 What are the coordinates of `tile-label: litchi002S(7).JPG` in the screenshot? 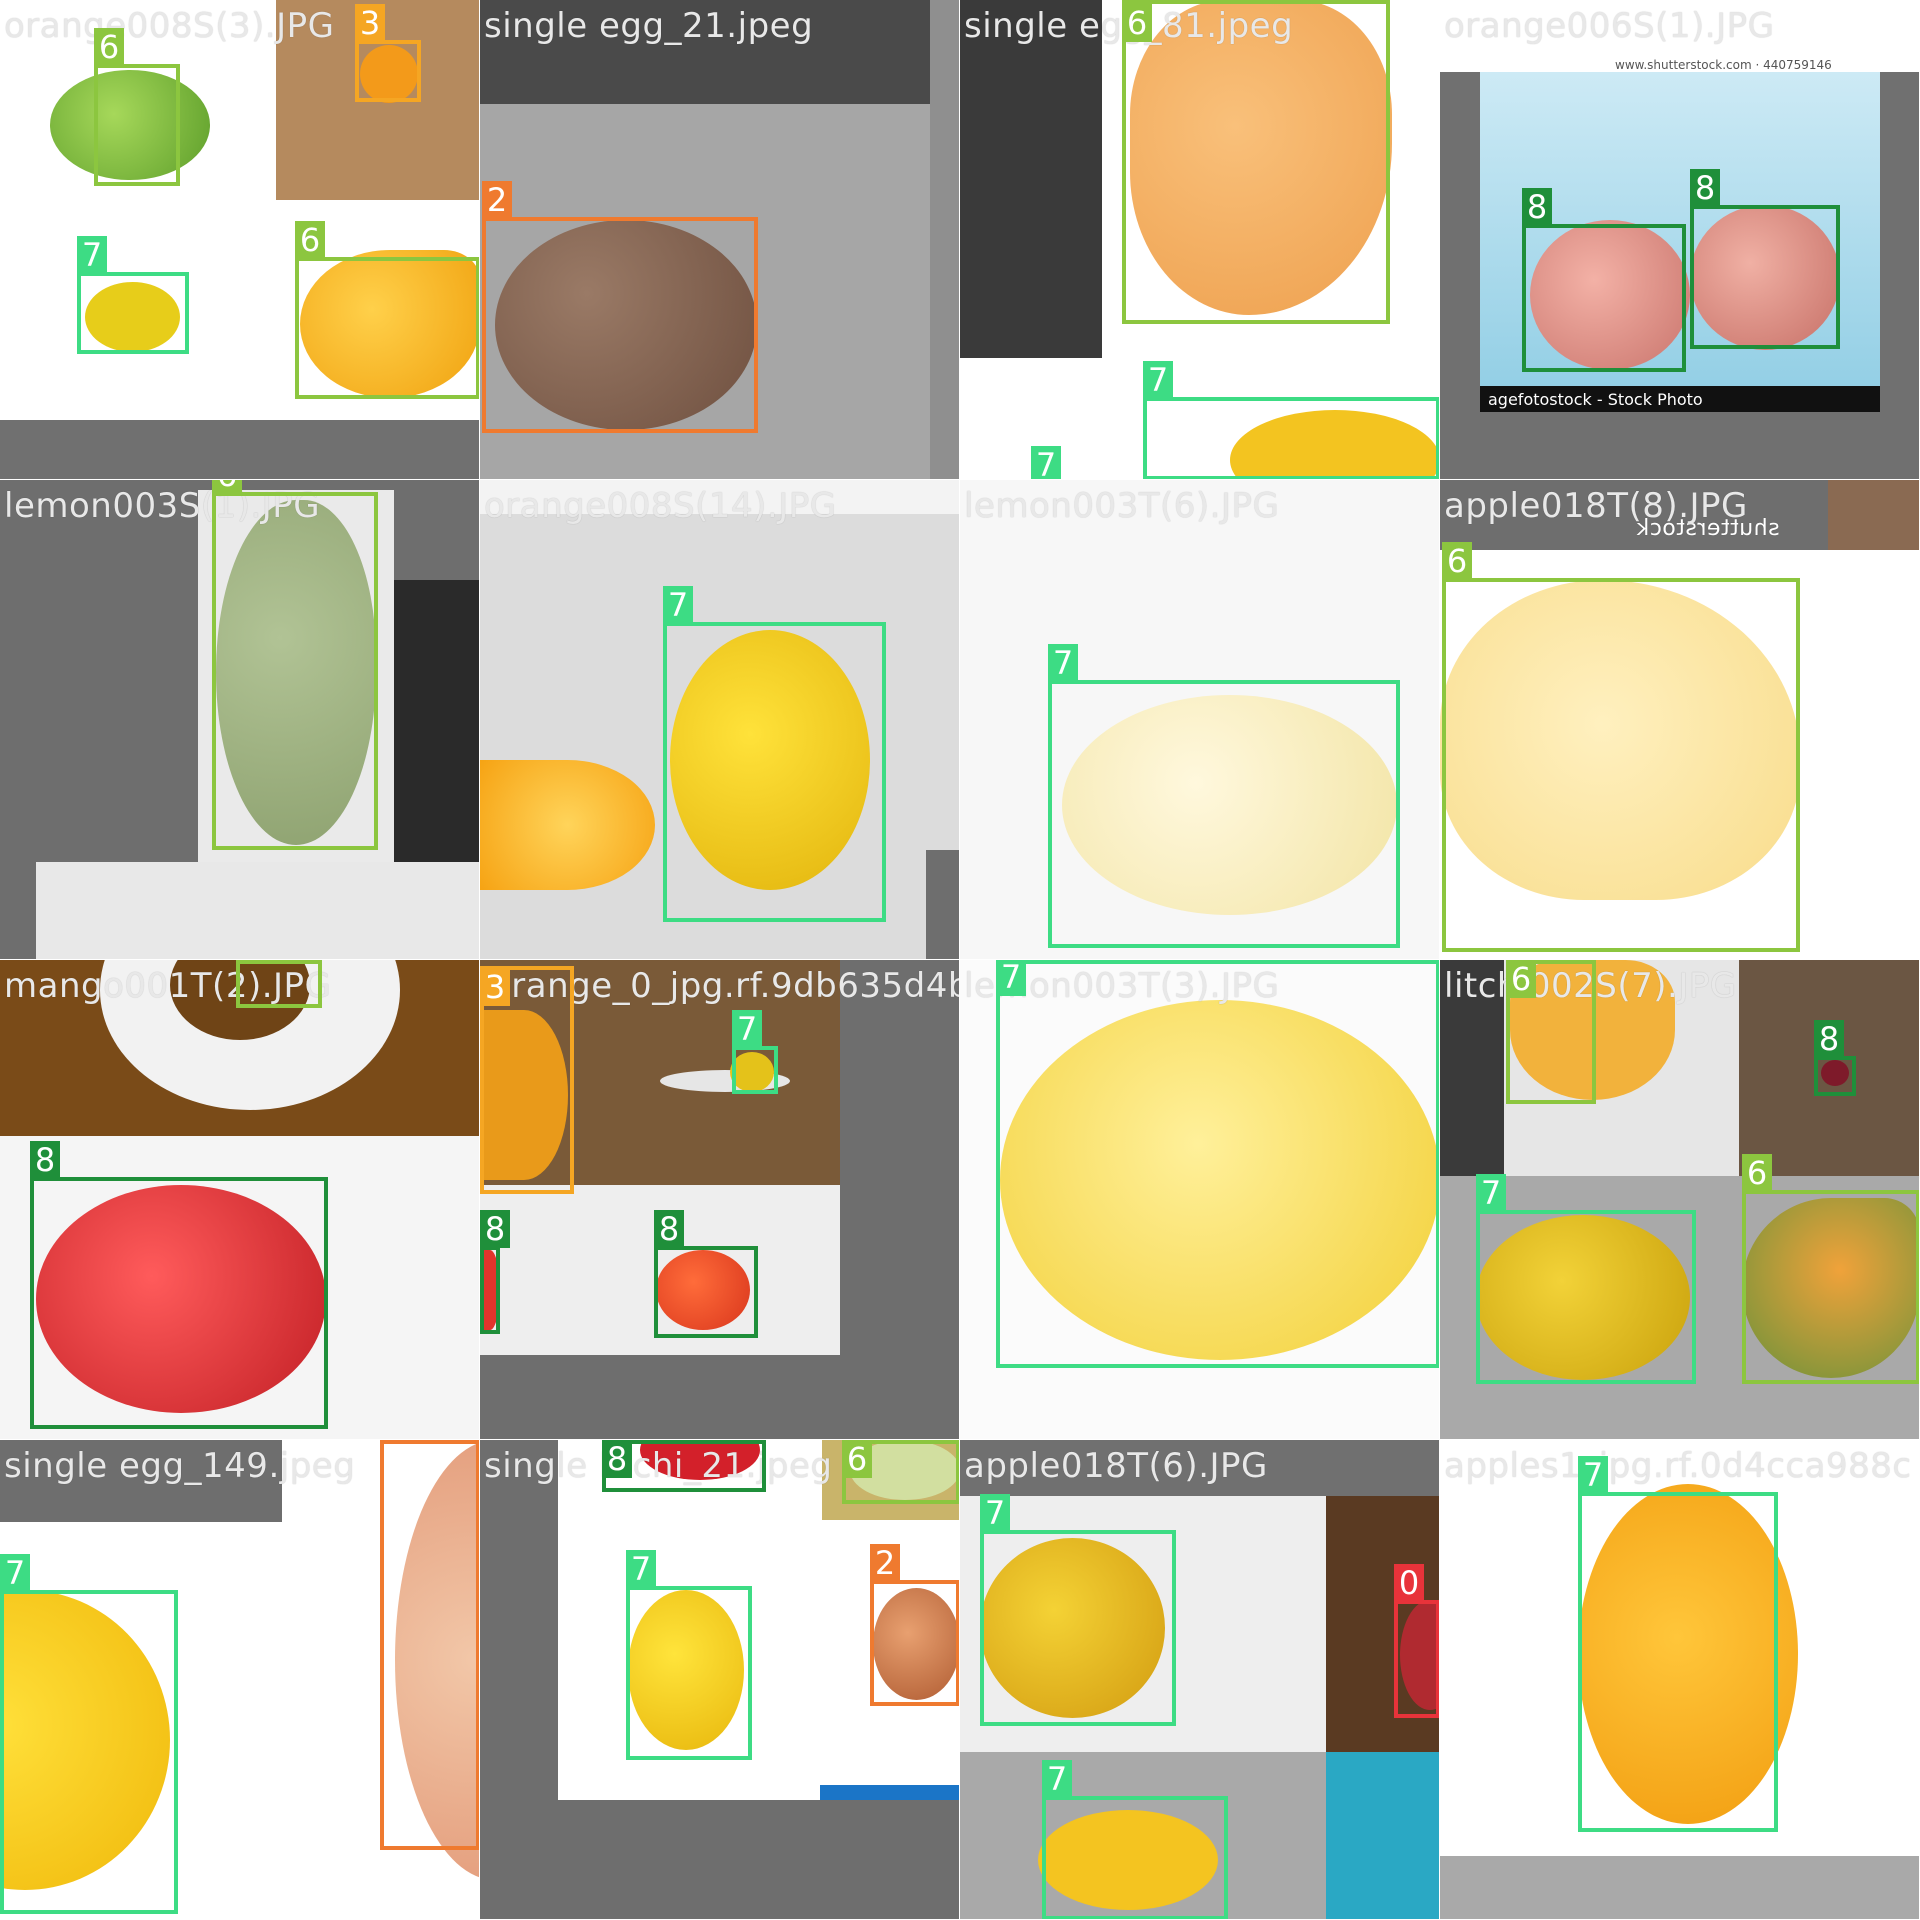 It's located at (1590, 986).